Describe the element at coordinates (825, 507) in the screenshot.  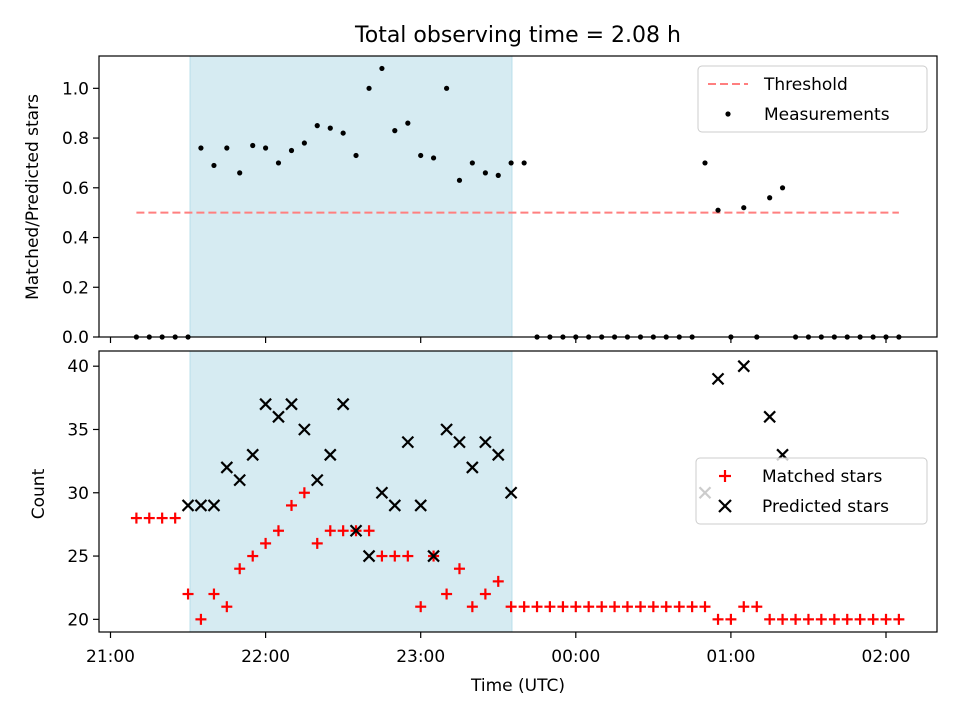
I see `predicted-legend-label: Predicted stars` at that location.